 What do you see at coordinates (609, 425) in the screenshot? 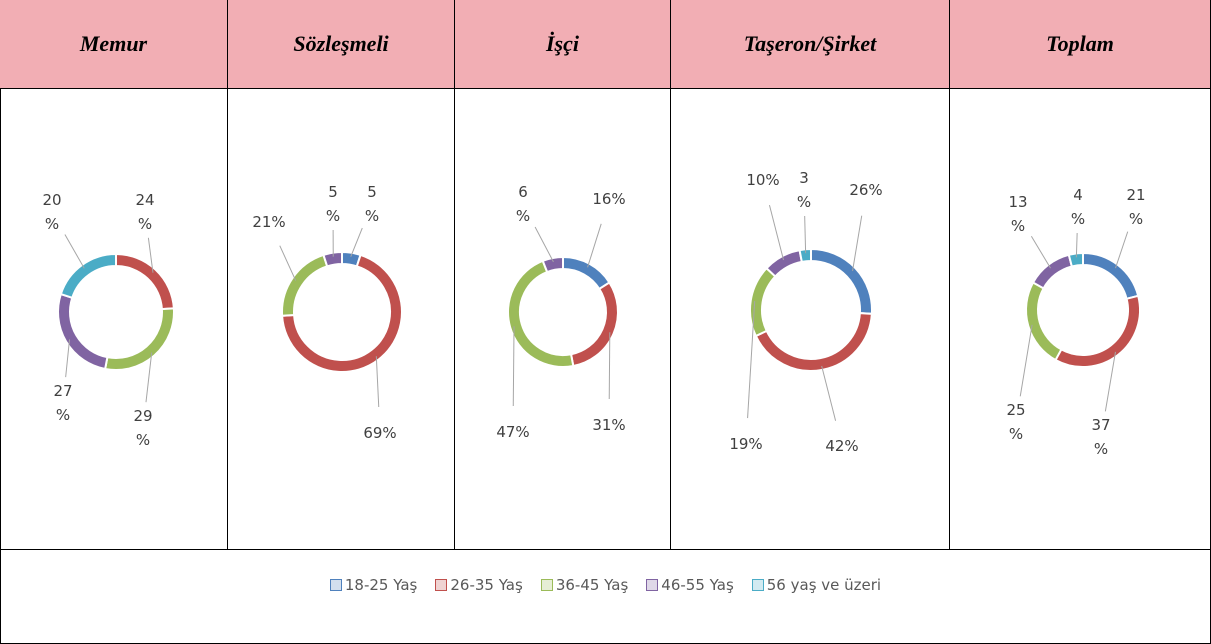
I see `data-label: 31%` at bounding box center [609, 425].